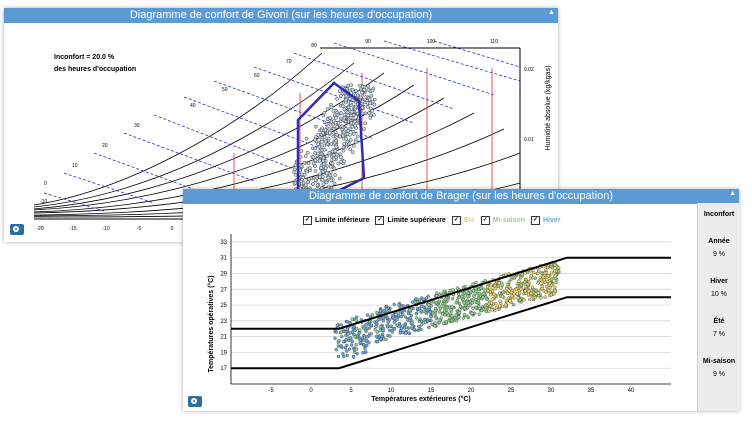 The image size is (752, 429). I want to click on legend-item: ✓ Limite supérieure, so click(410, 220).